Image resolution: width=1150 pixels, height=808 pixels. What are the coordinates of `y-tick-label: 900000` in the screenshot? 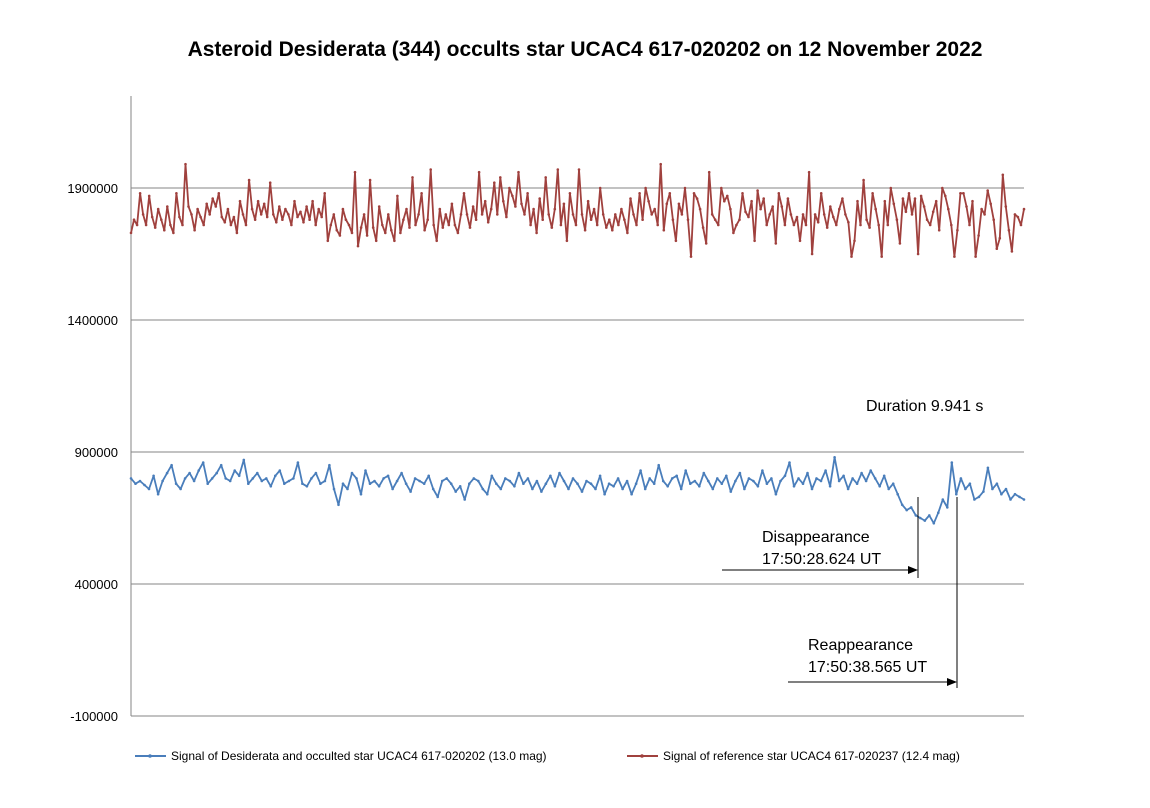 It's located at (96, 452).